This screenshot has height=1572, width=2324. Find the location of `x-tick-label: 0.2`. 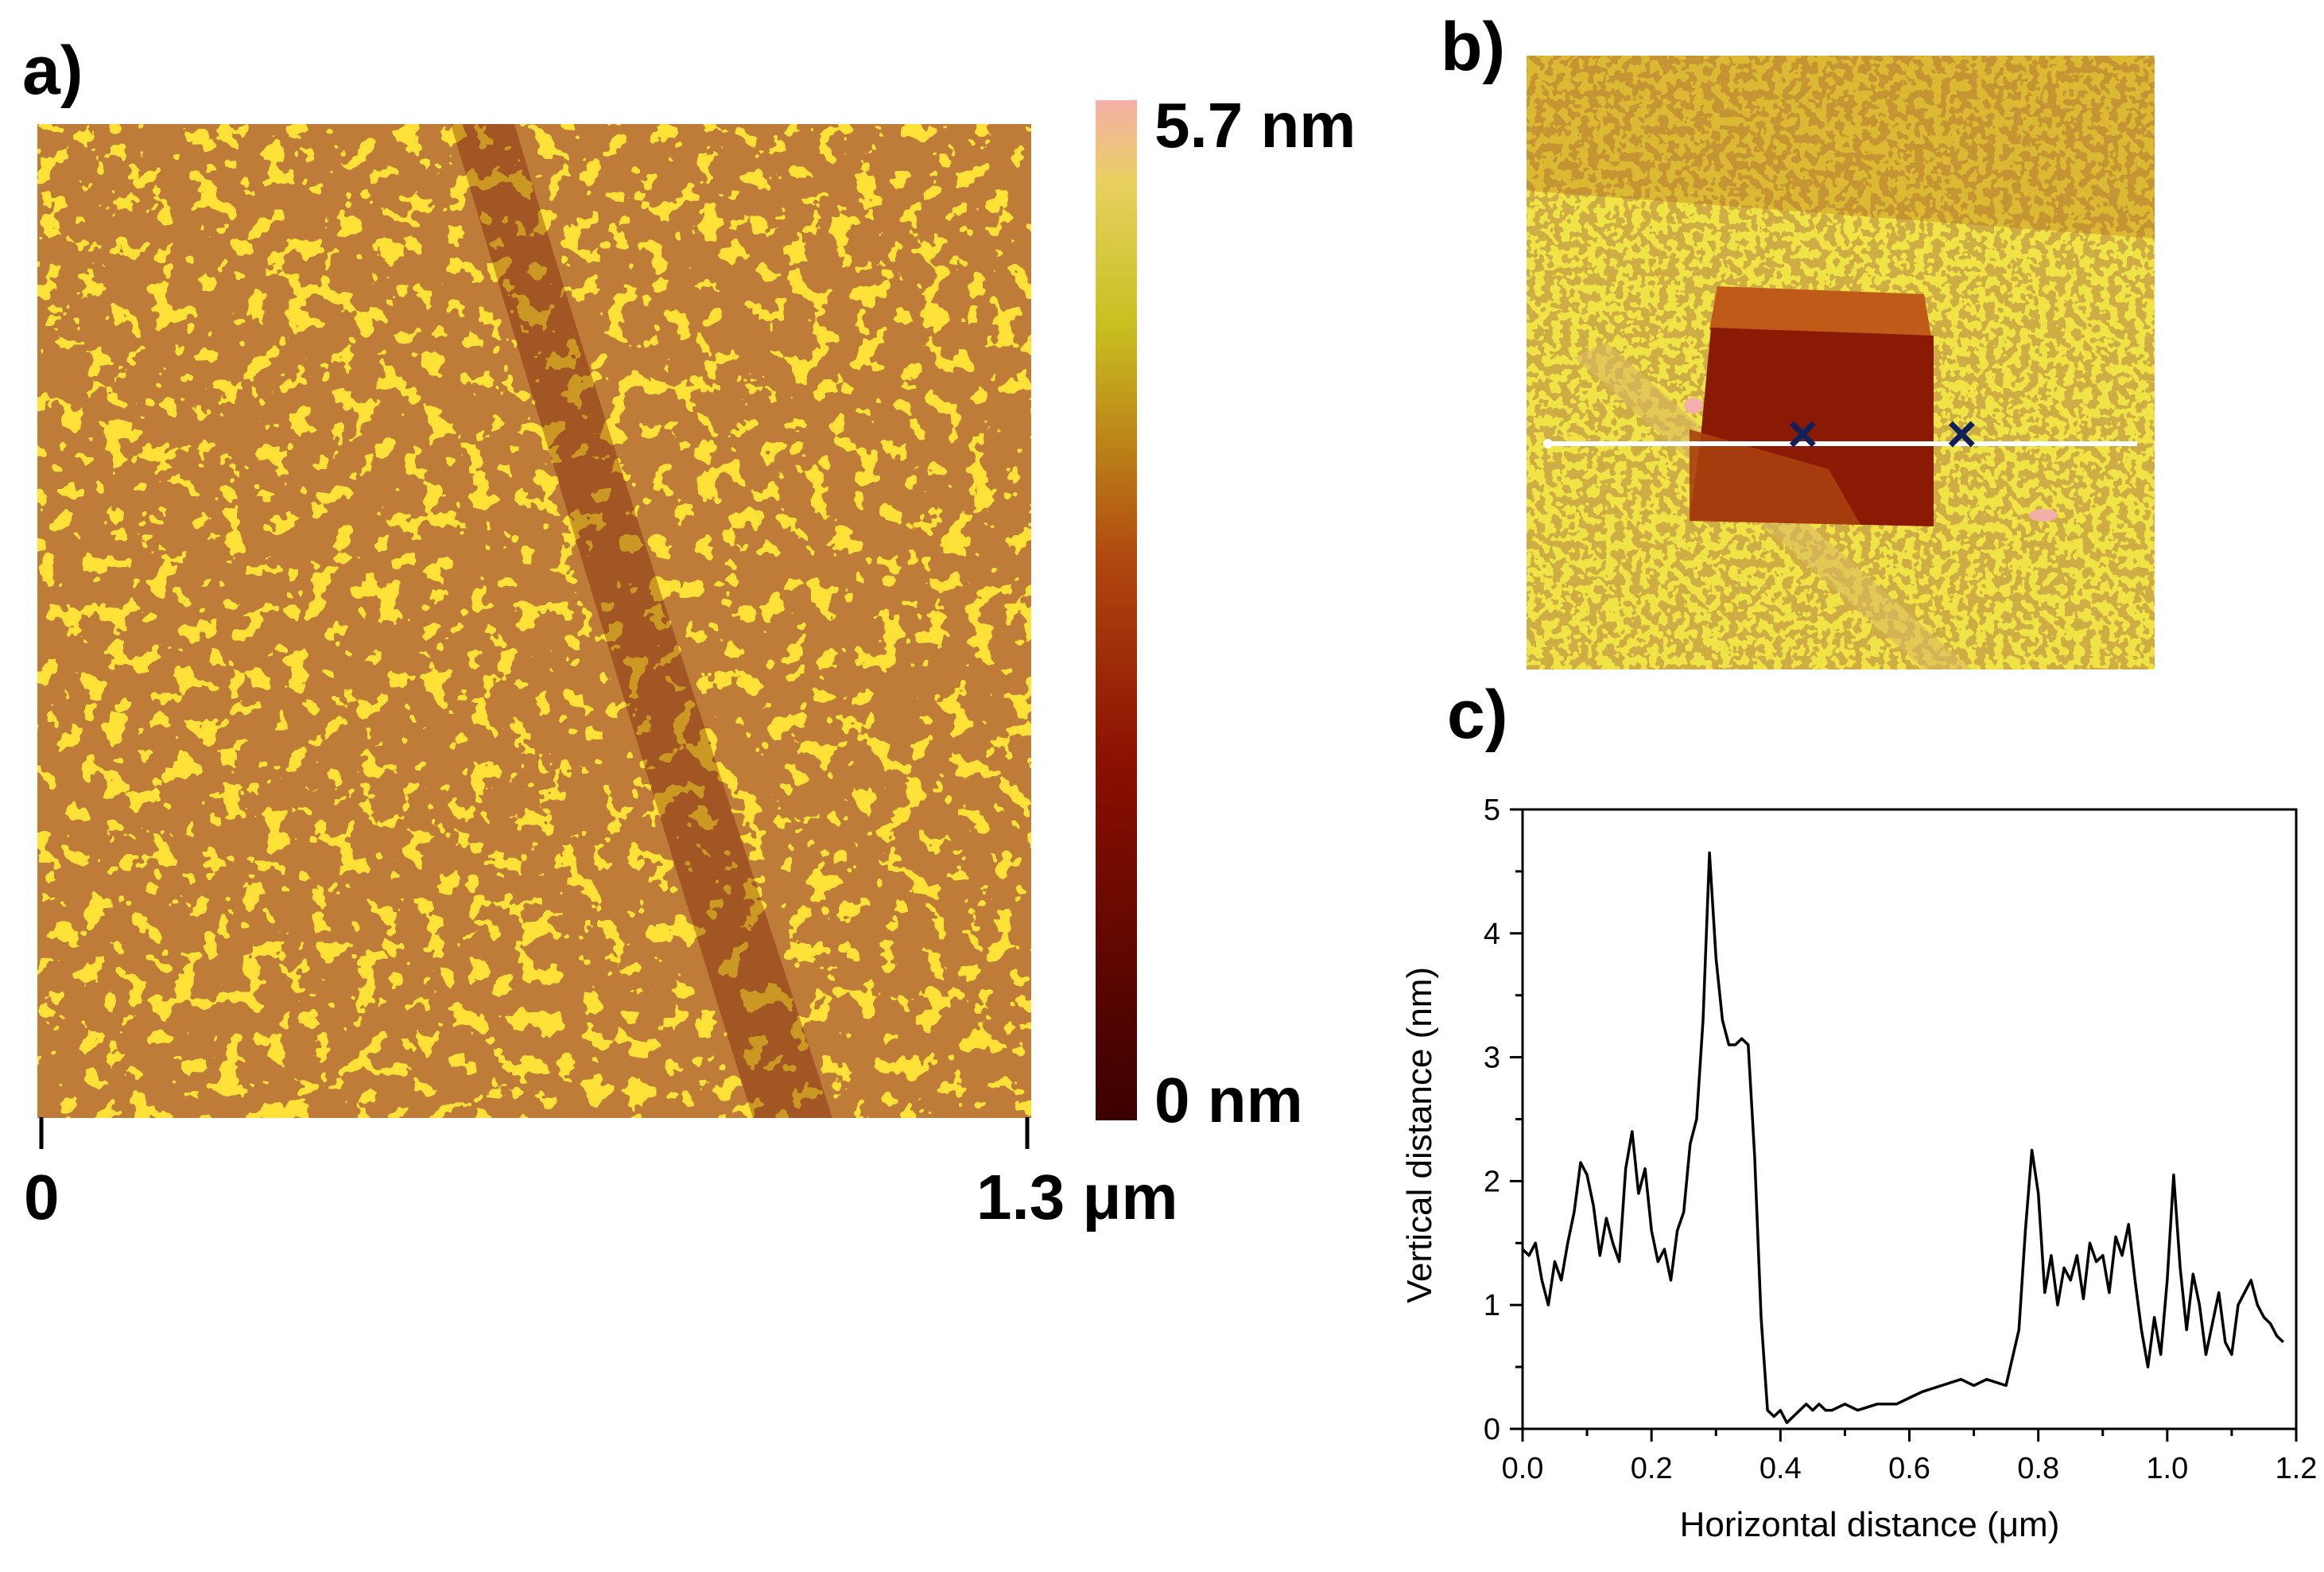

x-tick-label: 0.2 is located at coordinates (1652, 1468).